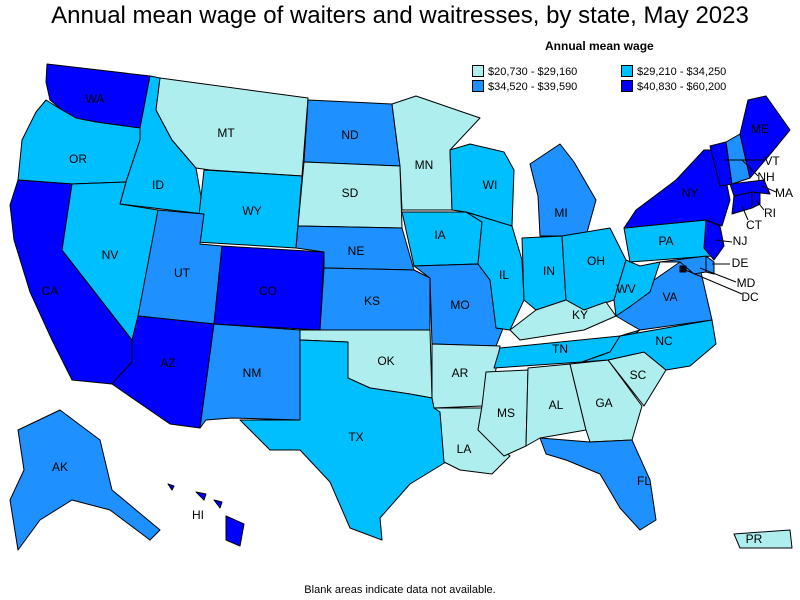 The height and width of the screenshot is (600, 800). Describe the element at coordinates (524, 72) in the screenshot. I see `legend-item-1: $20,730 - $29,160` at that location.